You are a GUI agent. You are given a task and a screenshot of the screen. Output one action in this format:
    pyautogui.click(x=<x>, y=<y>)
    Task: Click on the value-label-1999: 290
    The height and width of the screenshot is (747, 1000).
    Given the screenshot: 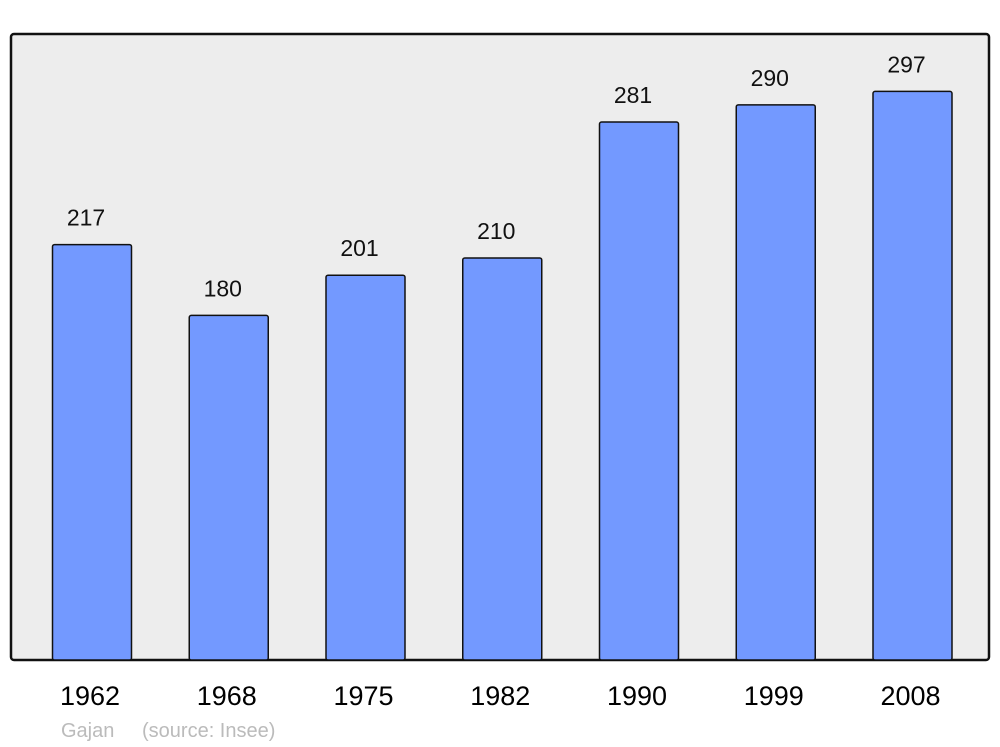 What is the action you would take?
    pyautogui.click(x=770, y=78)
    